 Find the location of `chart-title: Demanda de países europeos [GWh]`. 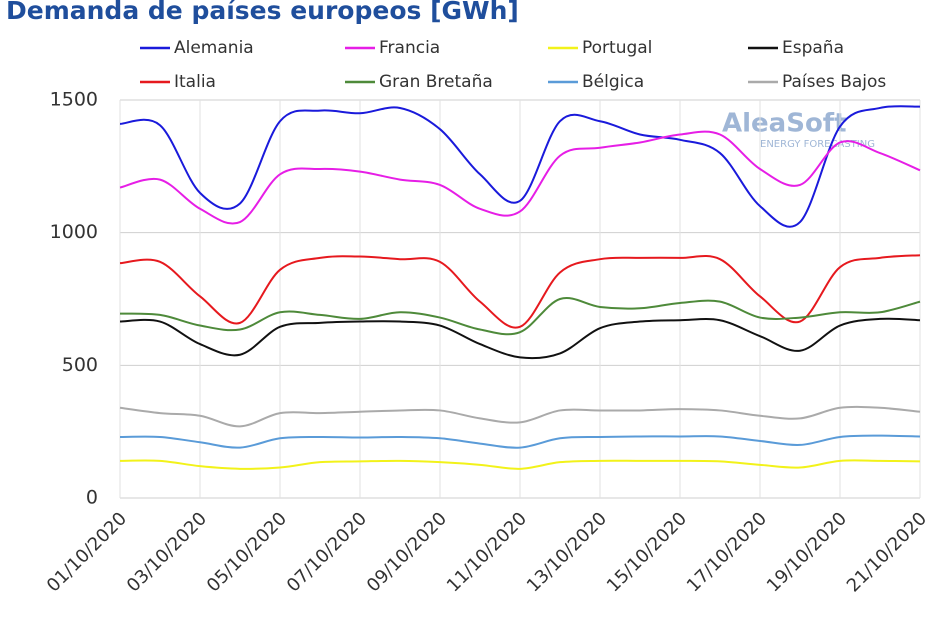

chart-title: Demanda de países europeos [GWh] is located at coordinates (262, 12).